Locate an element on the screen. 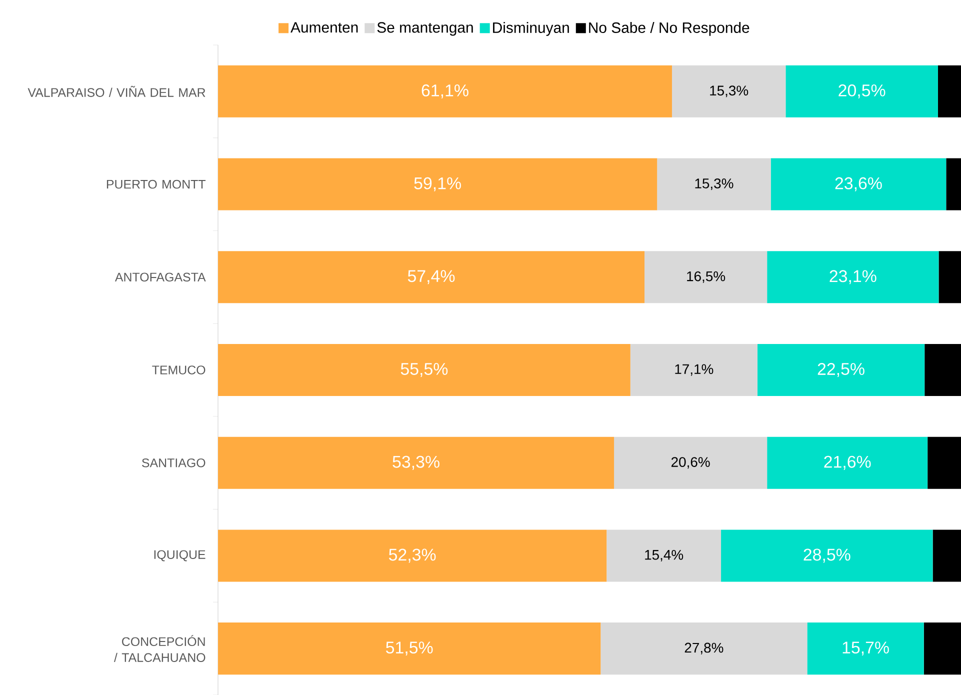 The width and height of the screenshot is (961, 695). legend-label: Aumenten is located at coordinates (324, 27).